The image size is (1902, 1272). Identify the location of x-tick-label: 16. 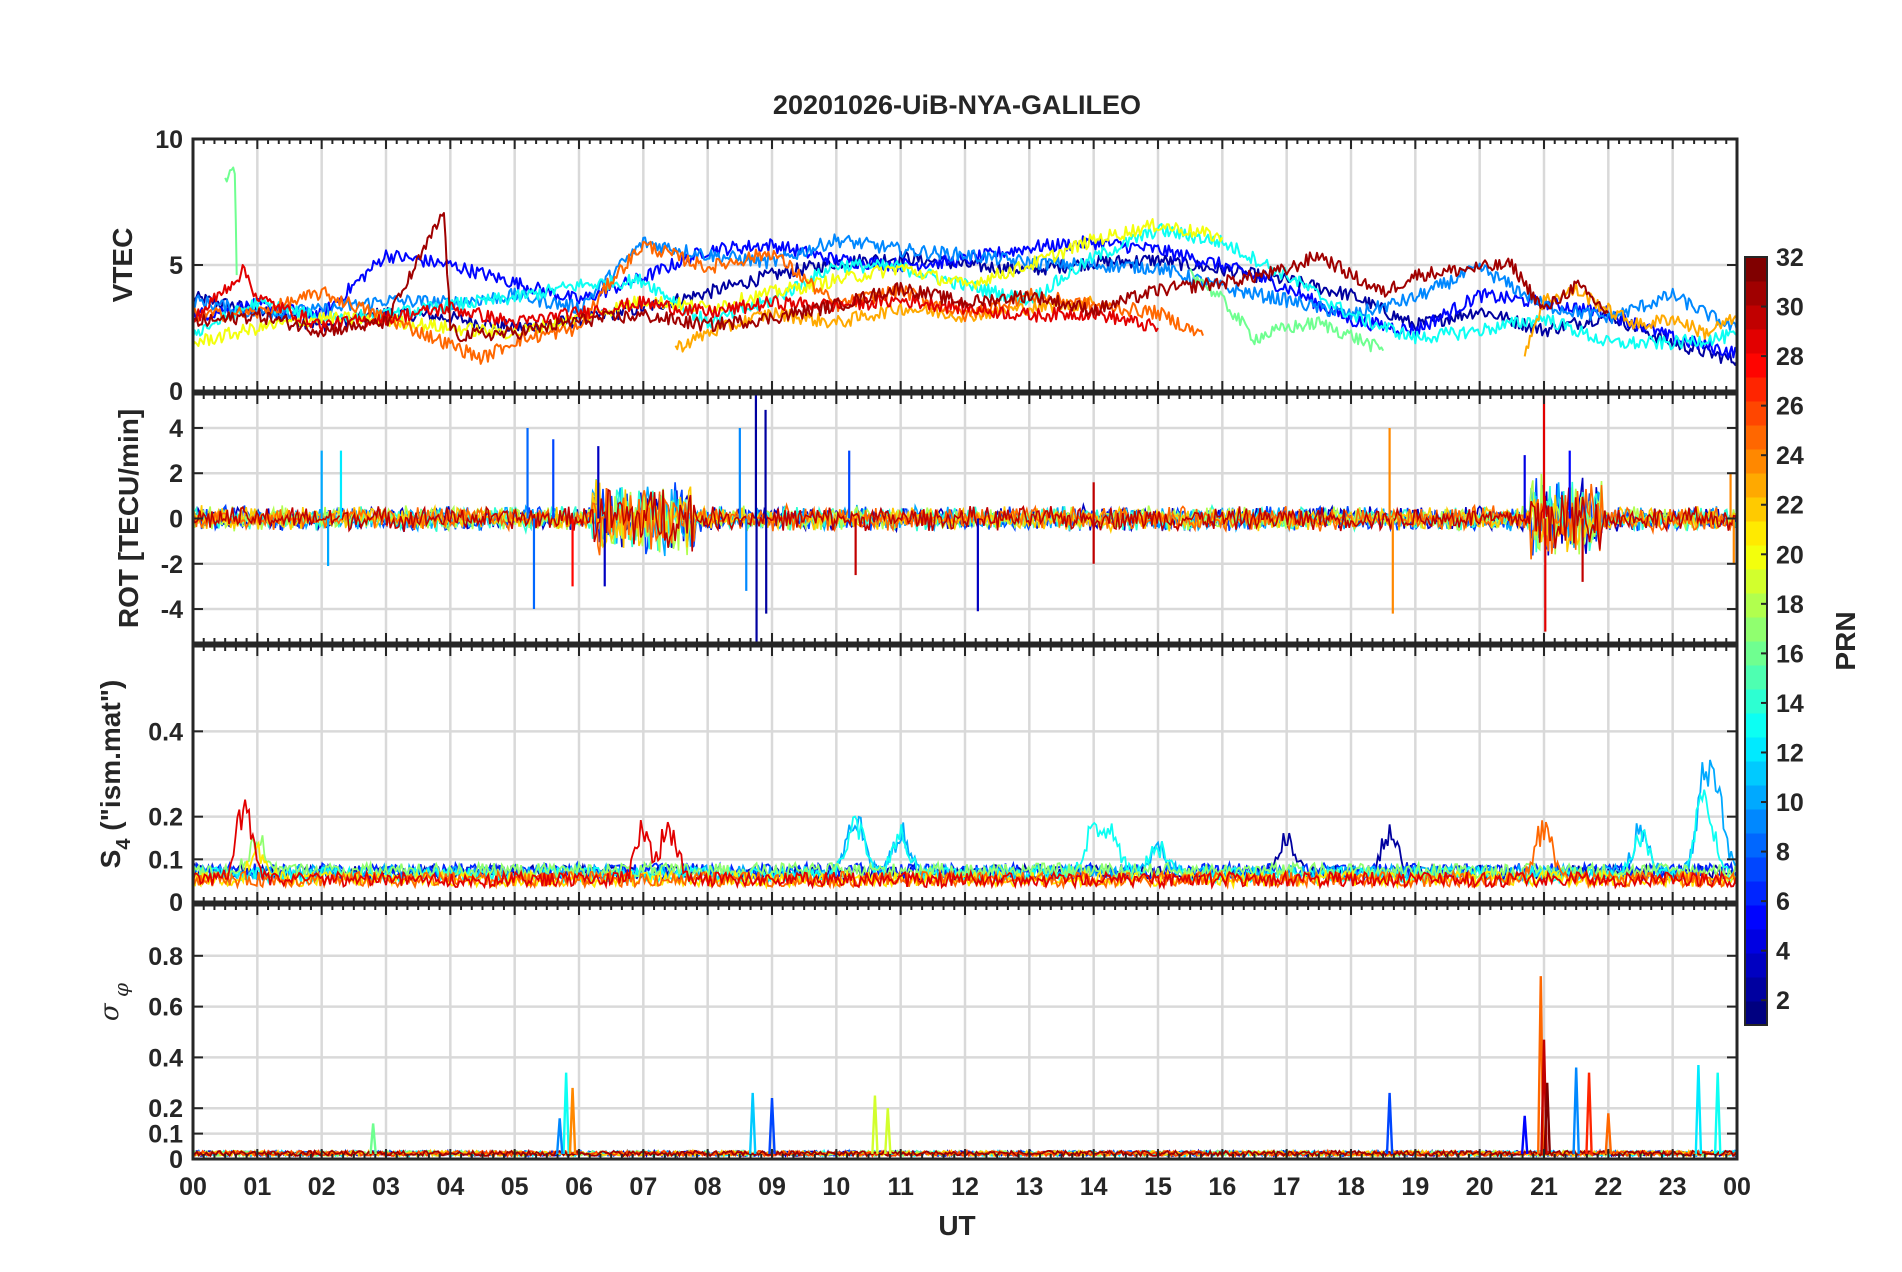
(1222, 1187).